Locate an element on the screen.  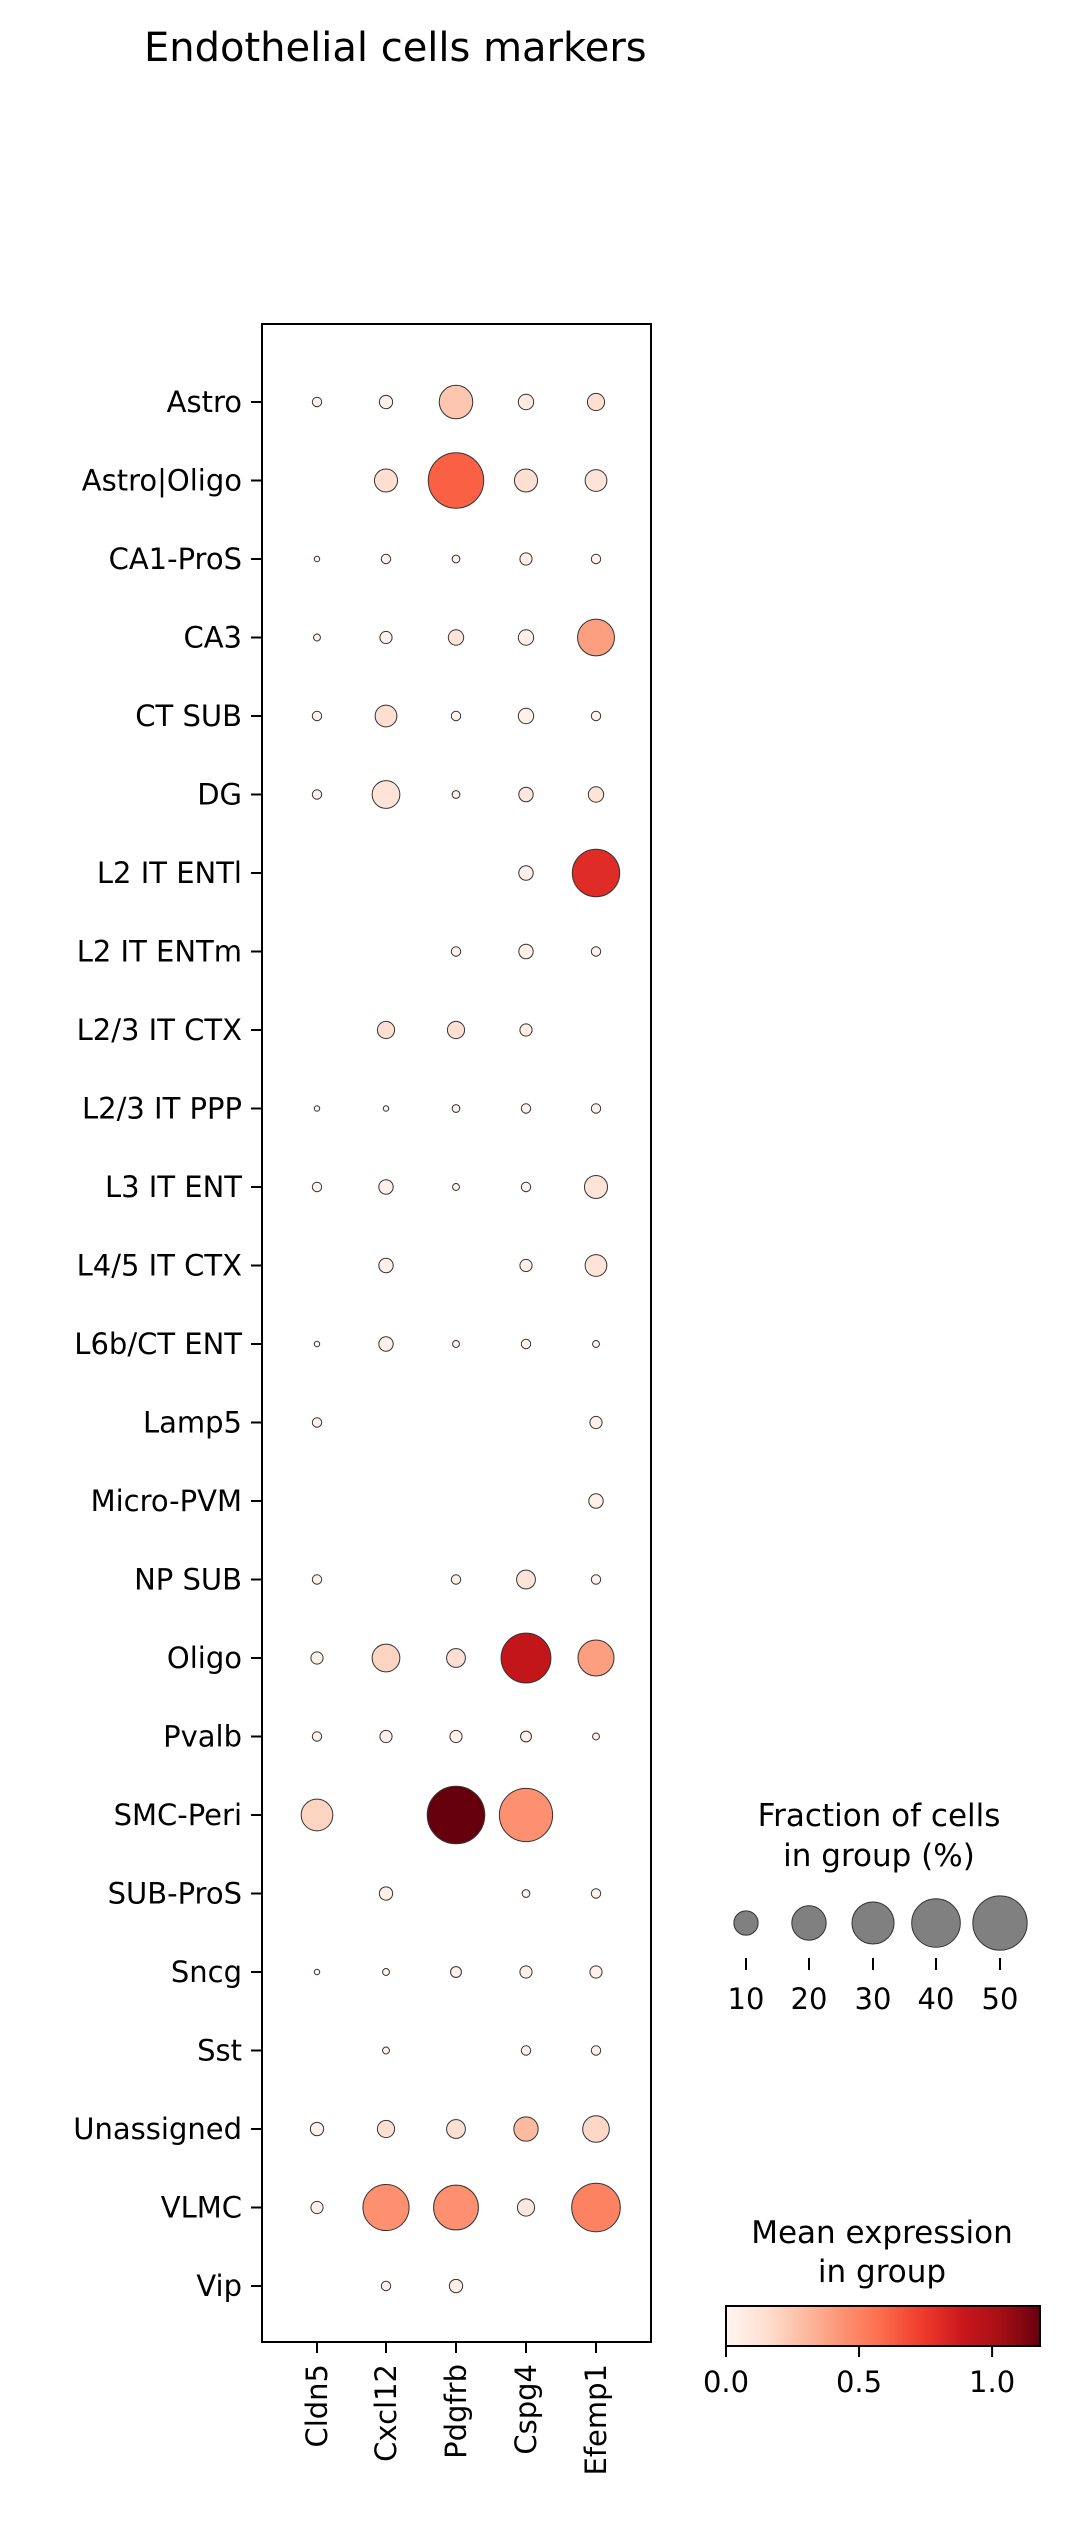
y-tick-label: L6b/CT ENT is located at coordinates (158, 1344).